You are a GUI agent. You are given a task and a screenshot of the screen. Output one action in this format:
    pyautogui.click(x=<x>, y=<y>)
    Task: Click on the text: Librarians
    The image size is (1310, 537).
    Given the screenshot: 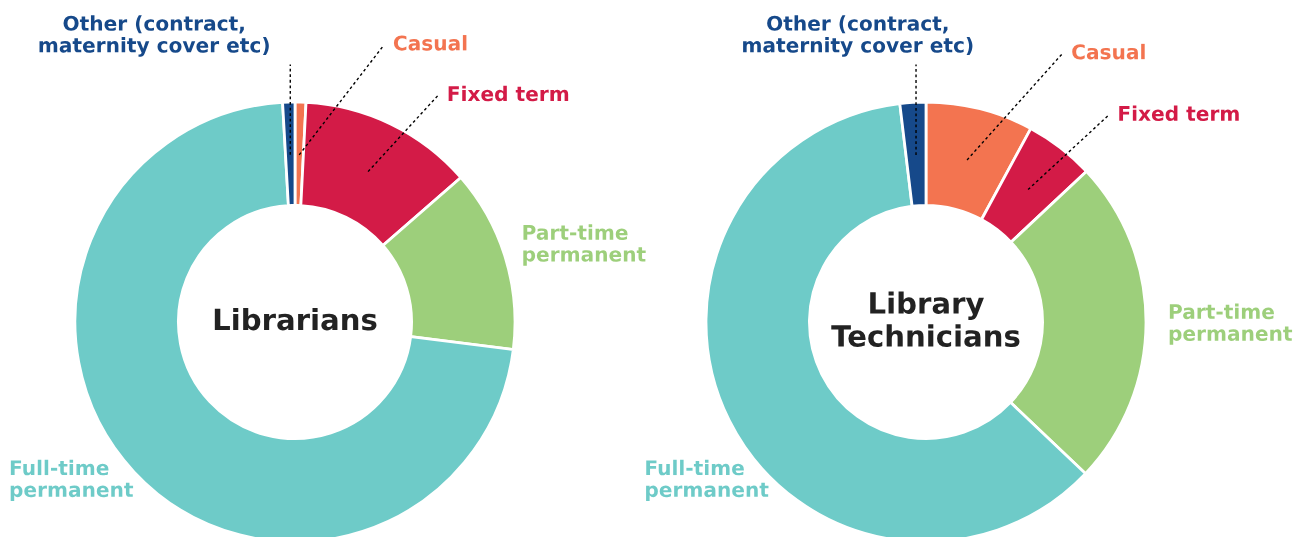 What is the action you would take?
    pyautogui.click(x=295, y=319)
    